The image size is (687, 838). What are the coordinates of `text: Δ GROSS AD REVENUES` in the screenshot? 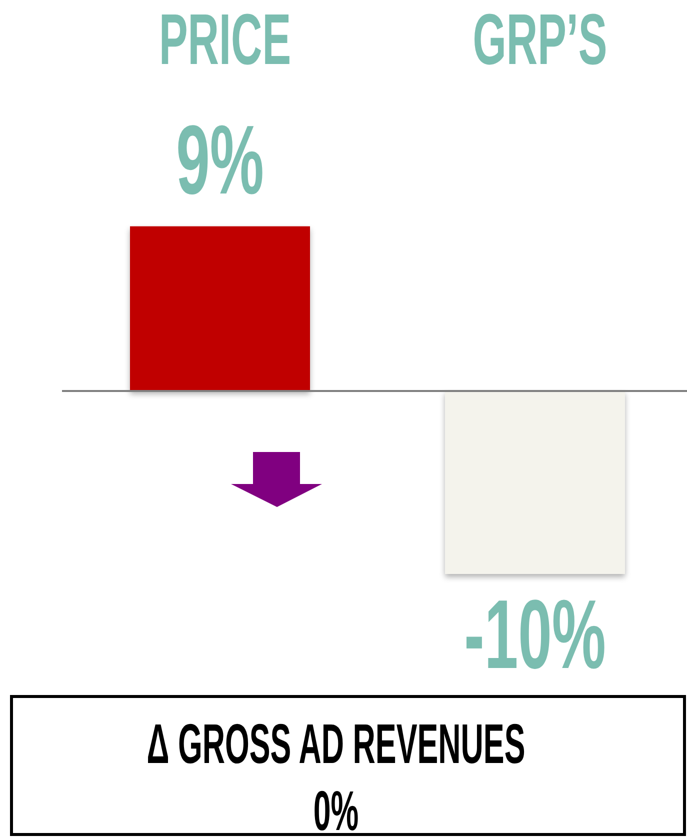 It's located at (336, 744).